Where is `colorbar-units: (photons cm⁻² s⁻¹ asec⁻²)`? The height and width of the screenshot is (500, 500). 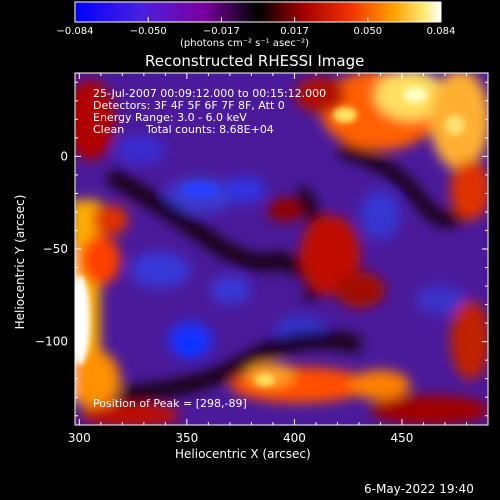 colorbar-units: (photons cm⁻² s⁻¹ asec⁻²) is located at coordinates (245, 43).